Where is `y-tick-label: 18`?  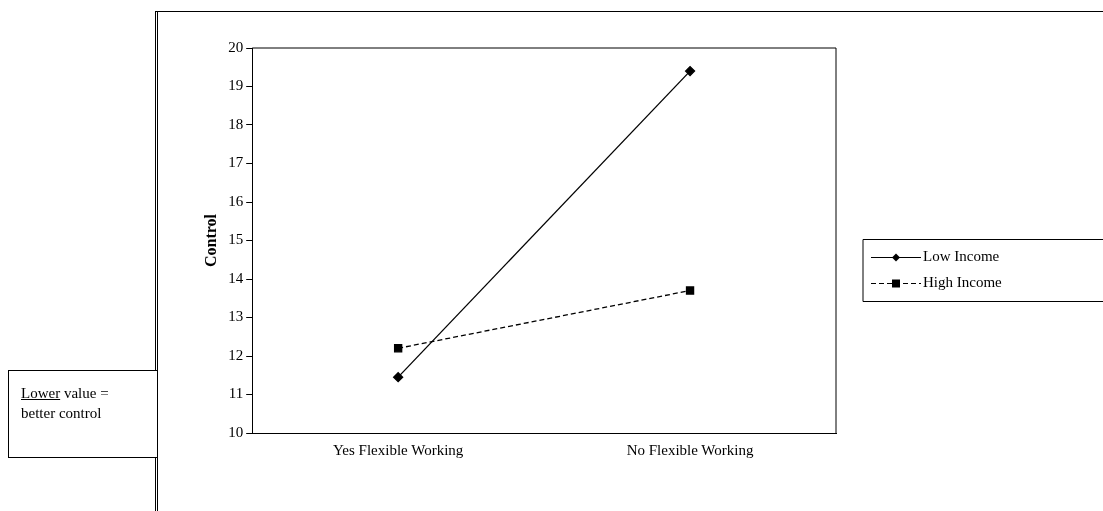 y-tick-label: 18 is located at coordinates (236, 123).